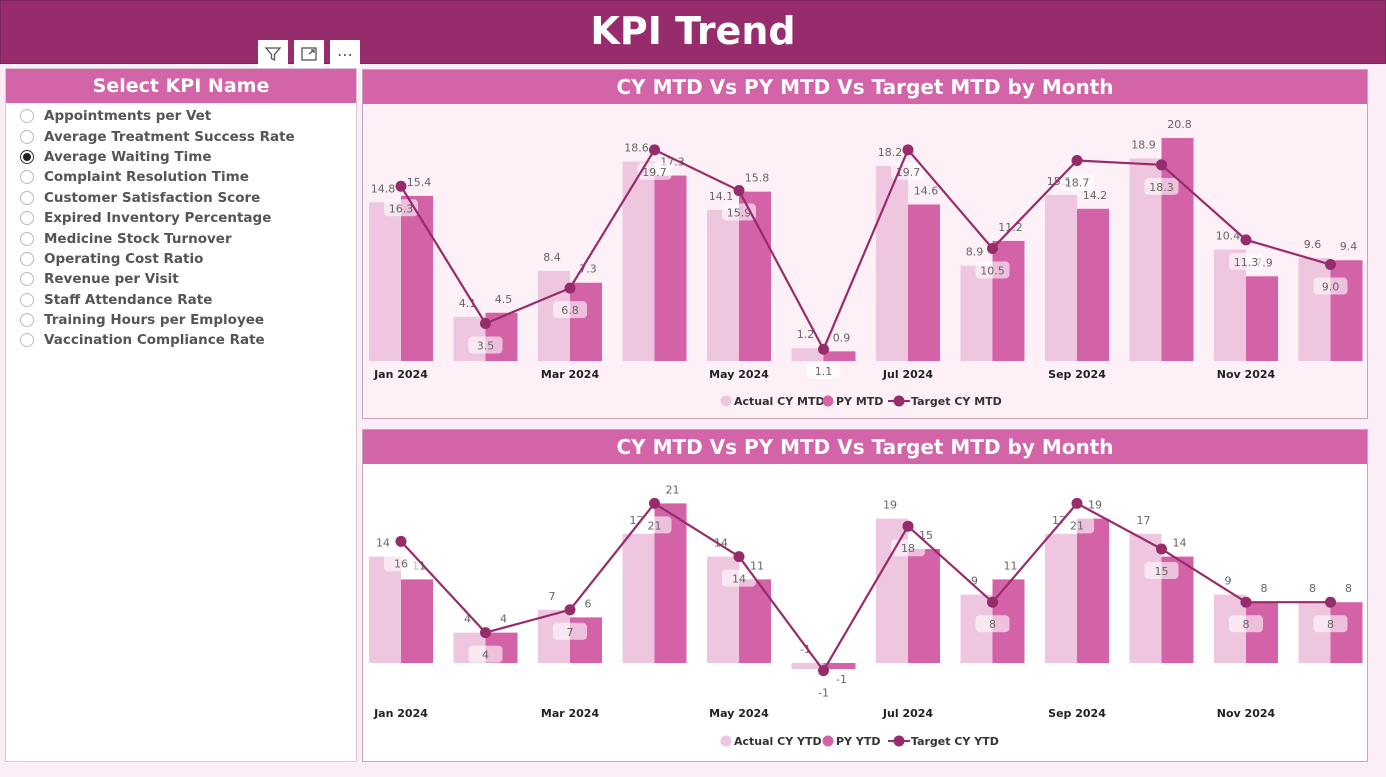 The width and height of the screenshot is (1386, 777). I want to click on slicer-option: Customer Satisfaction Score, so click(181, 198).